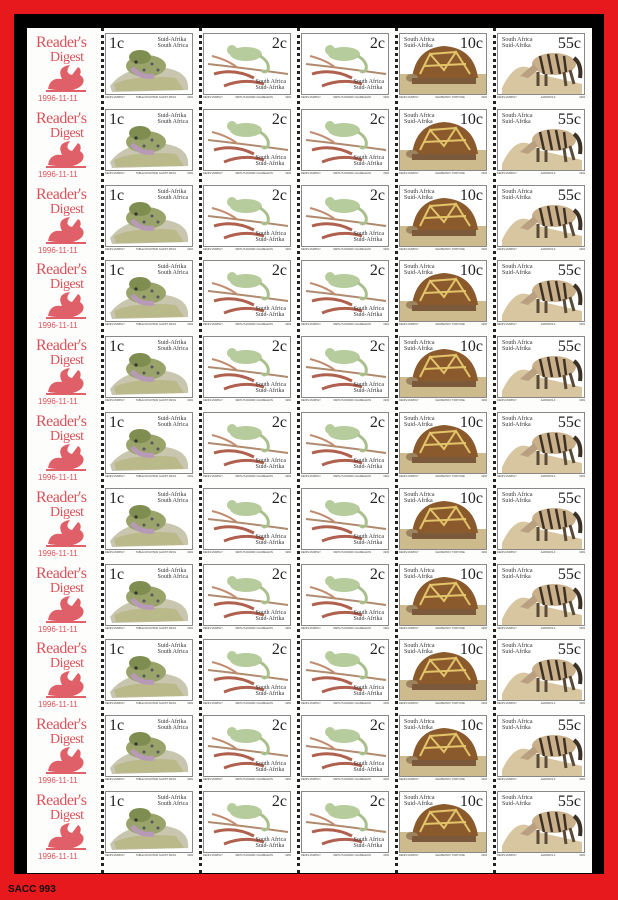 Image resolution: width=618 pixels, height=900 pixels. What do you see at coordinates (66, 156) in the screenshot?
I see `pegasus-icon` at bounding box center [66, 156].